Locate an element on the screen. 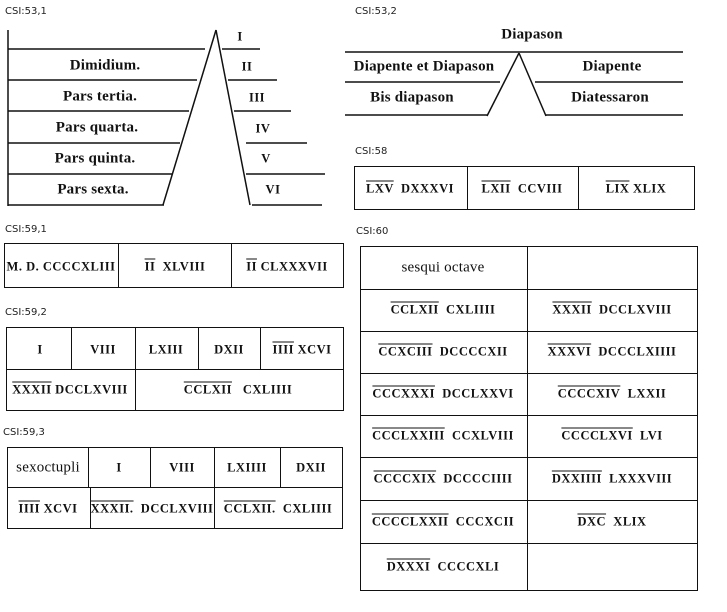  overlined-numeral: XXXVI is located at coordinates (569, 351).